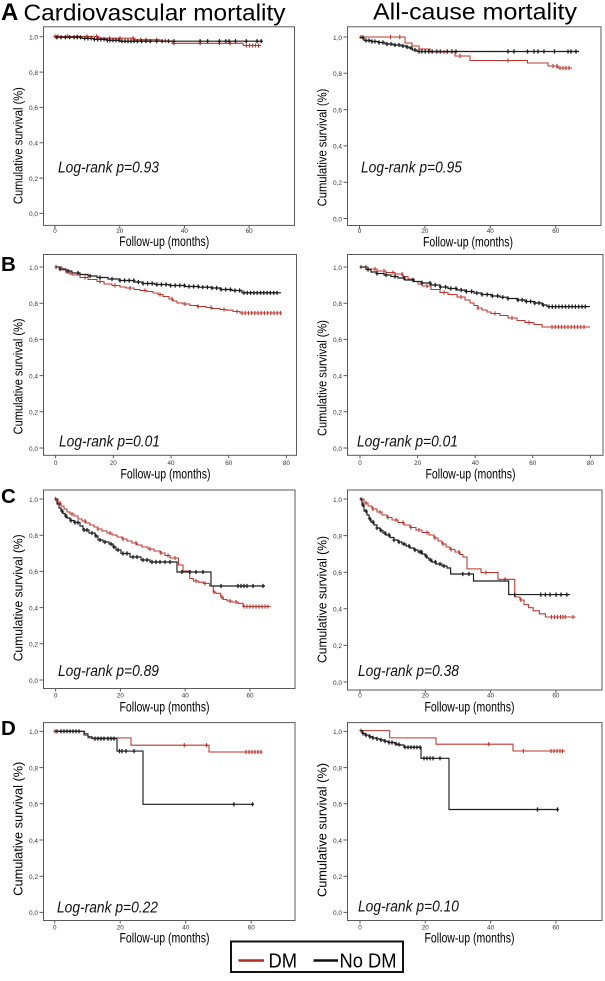 The image size is (605, 981). Describe the element at coordinates (408, 671) in the screenshot. I see `svg-text: Log-rank p=0.38` at that location.